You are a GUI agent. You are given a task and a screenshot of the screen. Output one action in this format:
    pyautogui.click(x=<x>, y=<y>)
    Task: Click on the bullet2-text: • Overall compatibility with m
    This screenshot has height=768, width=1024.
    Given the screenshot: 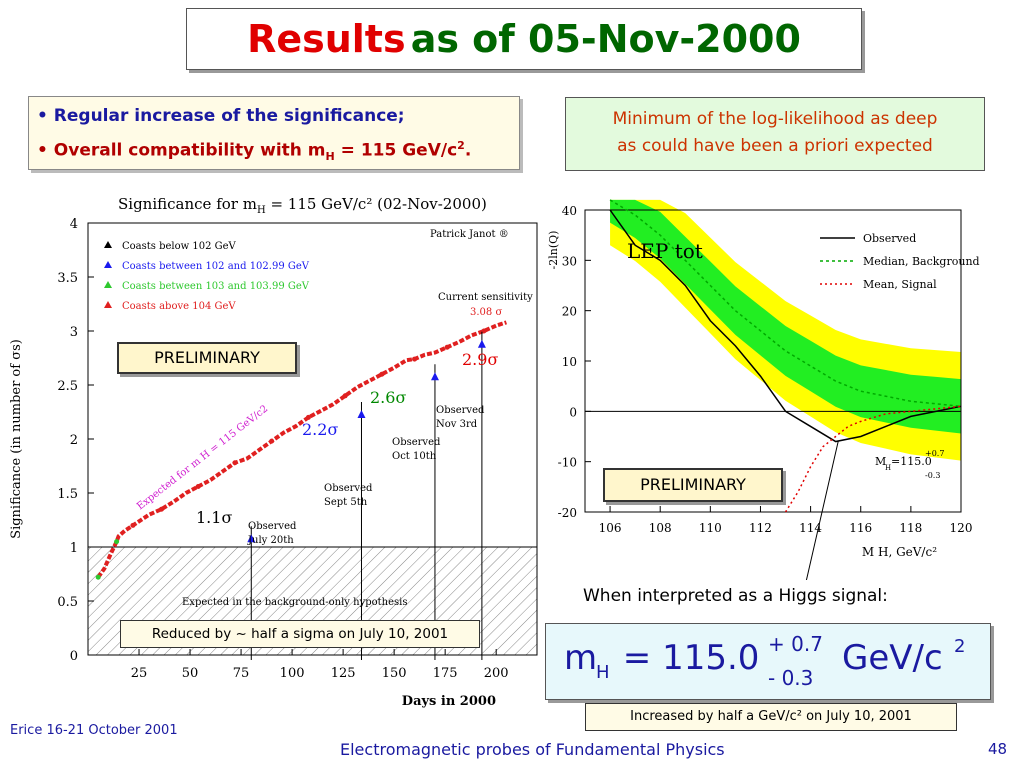 What is the action you would take?
    pyautogui.click(x=181, y=150)
    